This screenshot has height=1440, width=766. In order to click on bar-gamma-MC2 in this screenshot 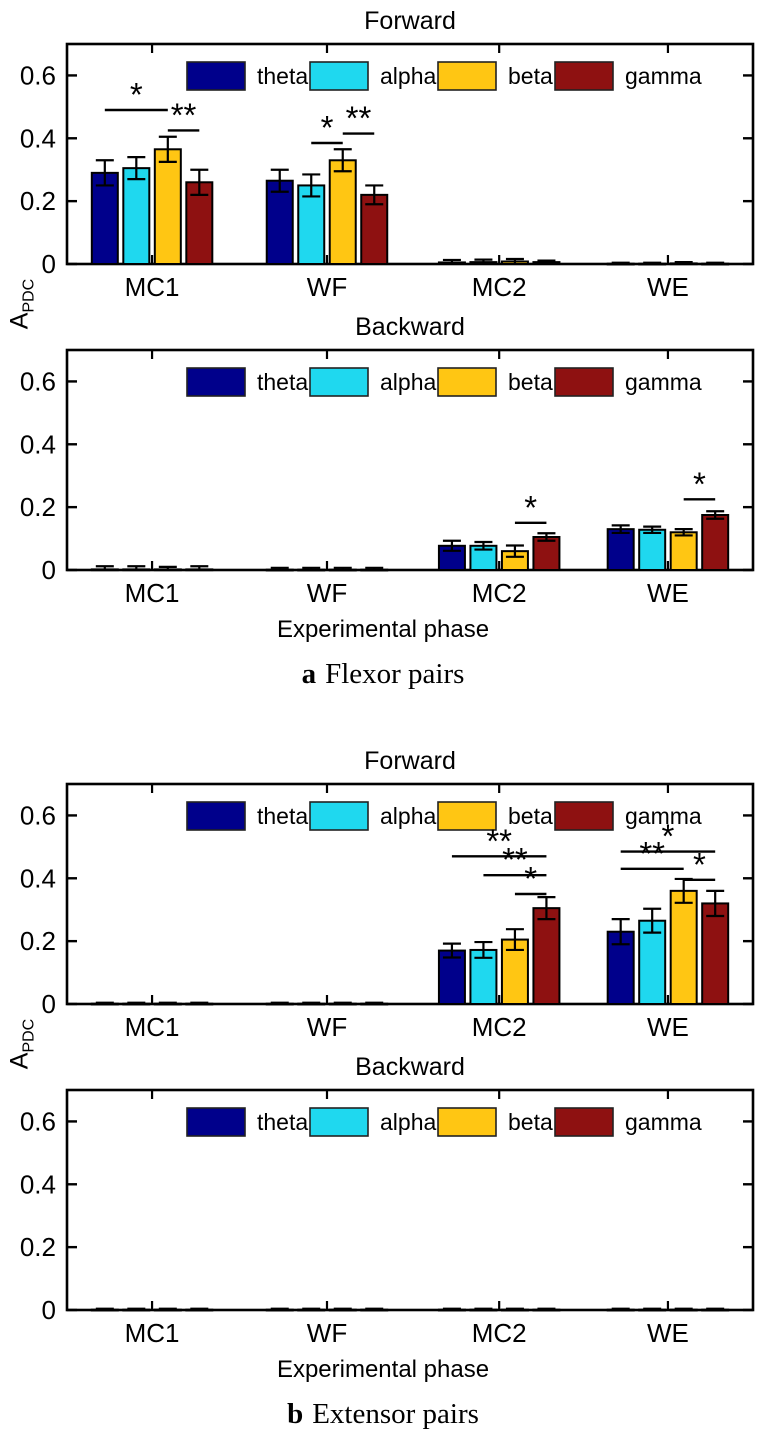, I will do `click(546, 956)`.